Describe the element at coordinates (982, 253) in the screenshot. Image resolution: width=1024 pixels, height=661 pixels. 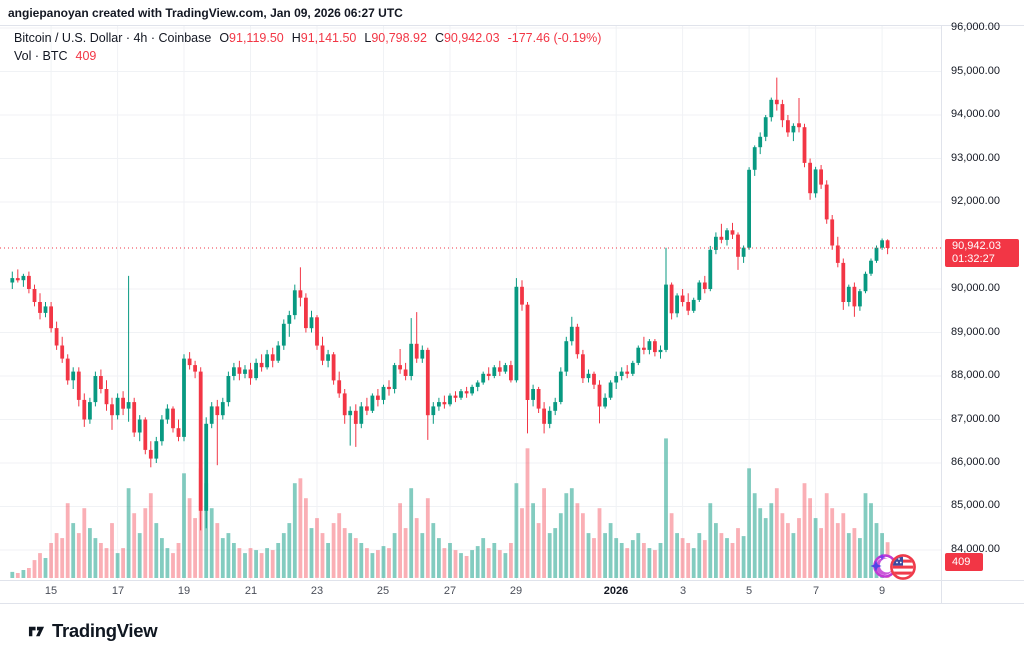
I see `last-price-badge: 90,942.03 01:32:27` at that location.